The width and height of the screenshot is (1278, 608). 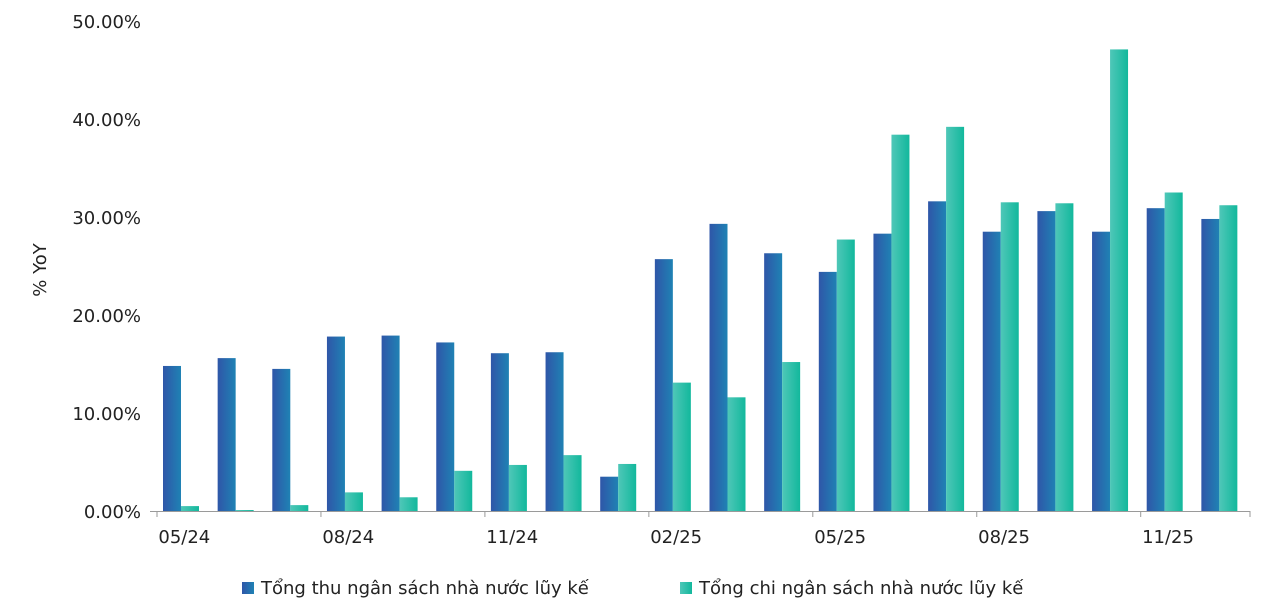 What do you see at coordinates (1004, 537) in the screenshot?
I see `x-tick-label: 08/25` at bounding box center [1004, 537].